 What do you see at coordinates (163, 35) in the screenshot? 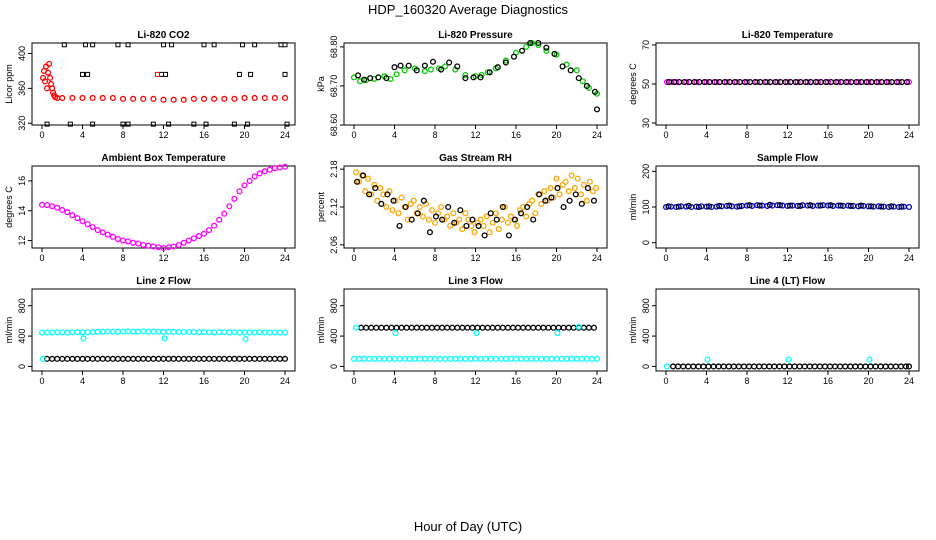
I see `panel-title: Li-820 CO2` at bounding box center [163, 35].